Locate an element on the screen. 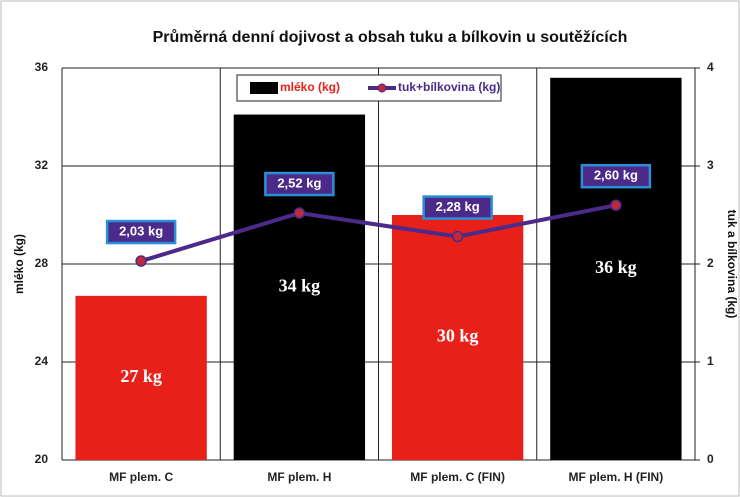 The image size is (740, 497). bar-value-label: 30 kg is located at coordinates (458, 336).